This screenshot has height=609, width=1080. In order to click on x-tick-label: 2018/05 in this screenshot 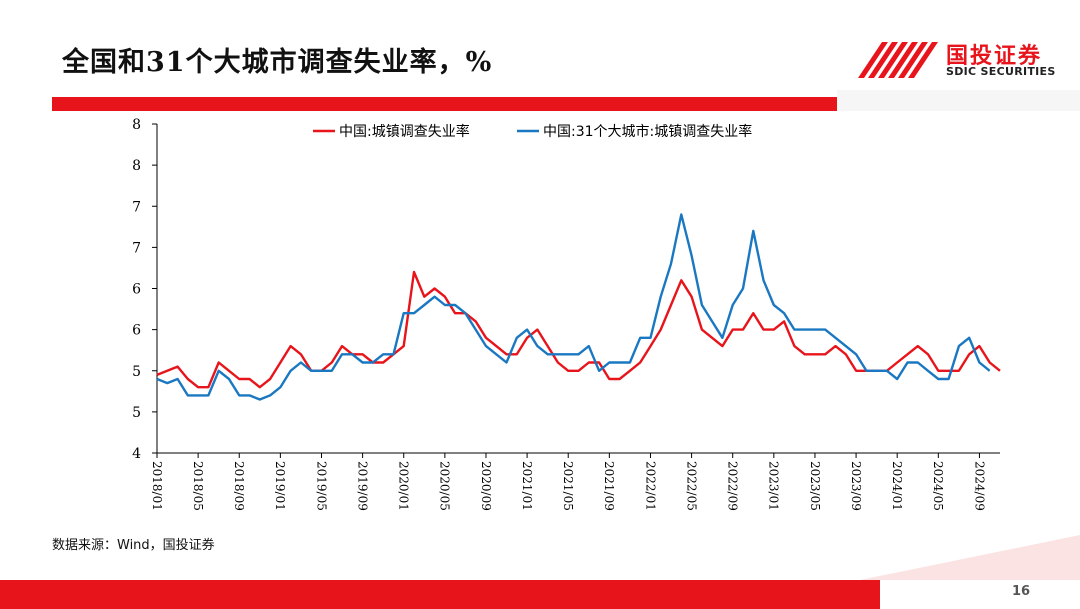, I will do `click(198, 486)`.